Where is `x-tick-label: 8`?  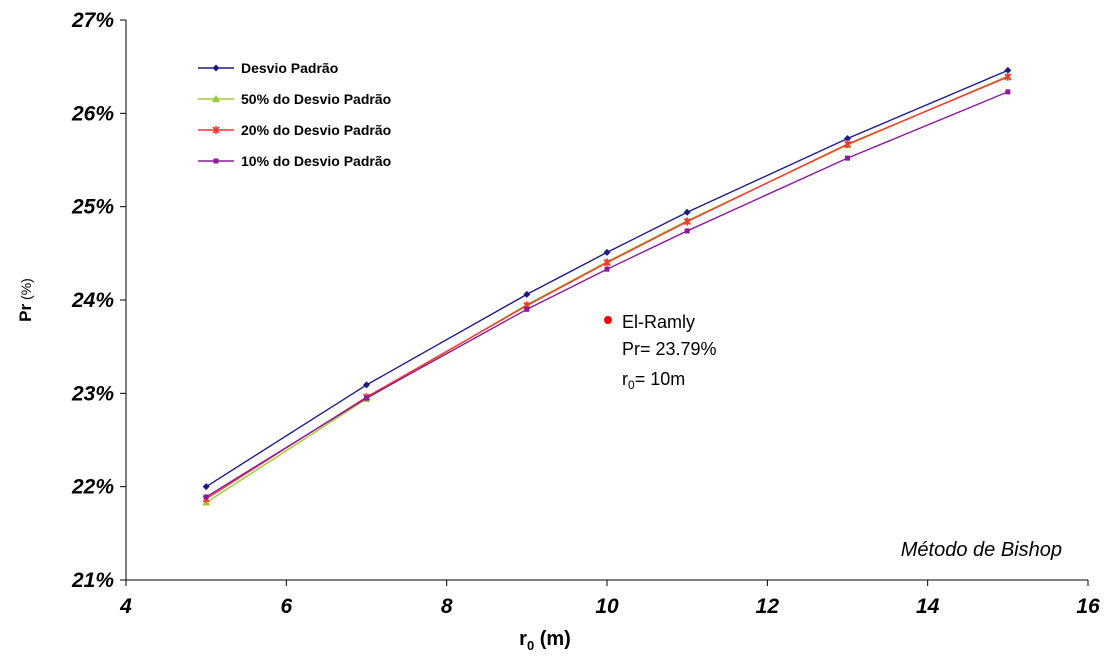
x-tick-label: 8 is located at coordinates (447, 606).